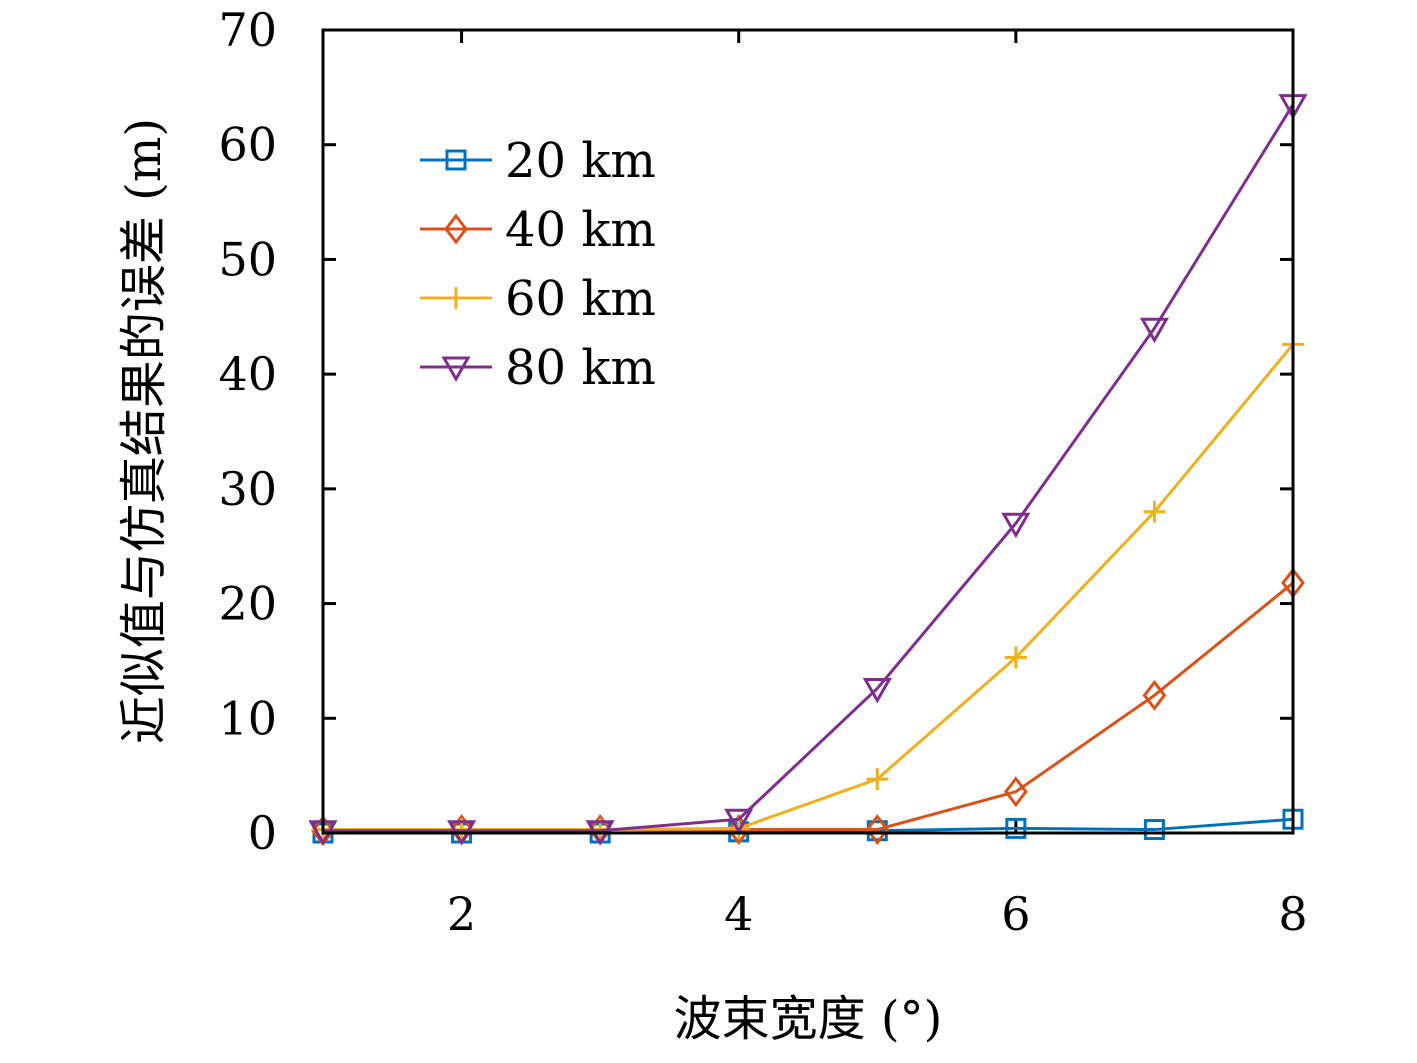  What do you see at coordinates (456, 160) in the screenshot?
I see `legend-marker-square` at bounding box center [456, 160].